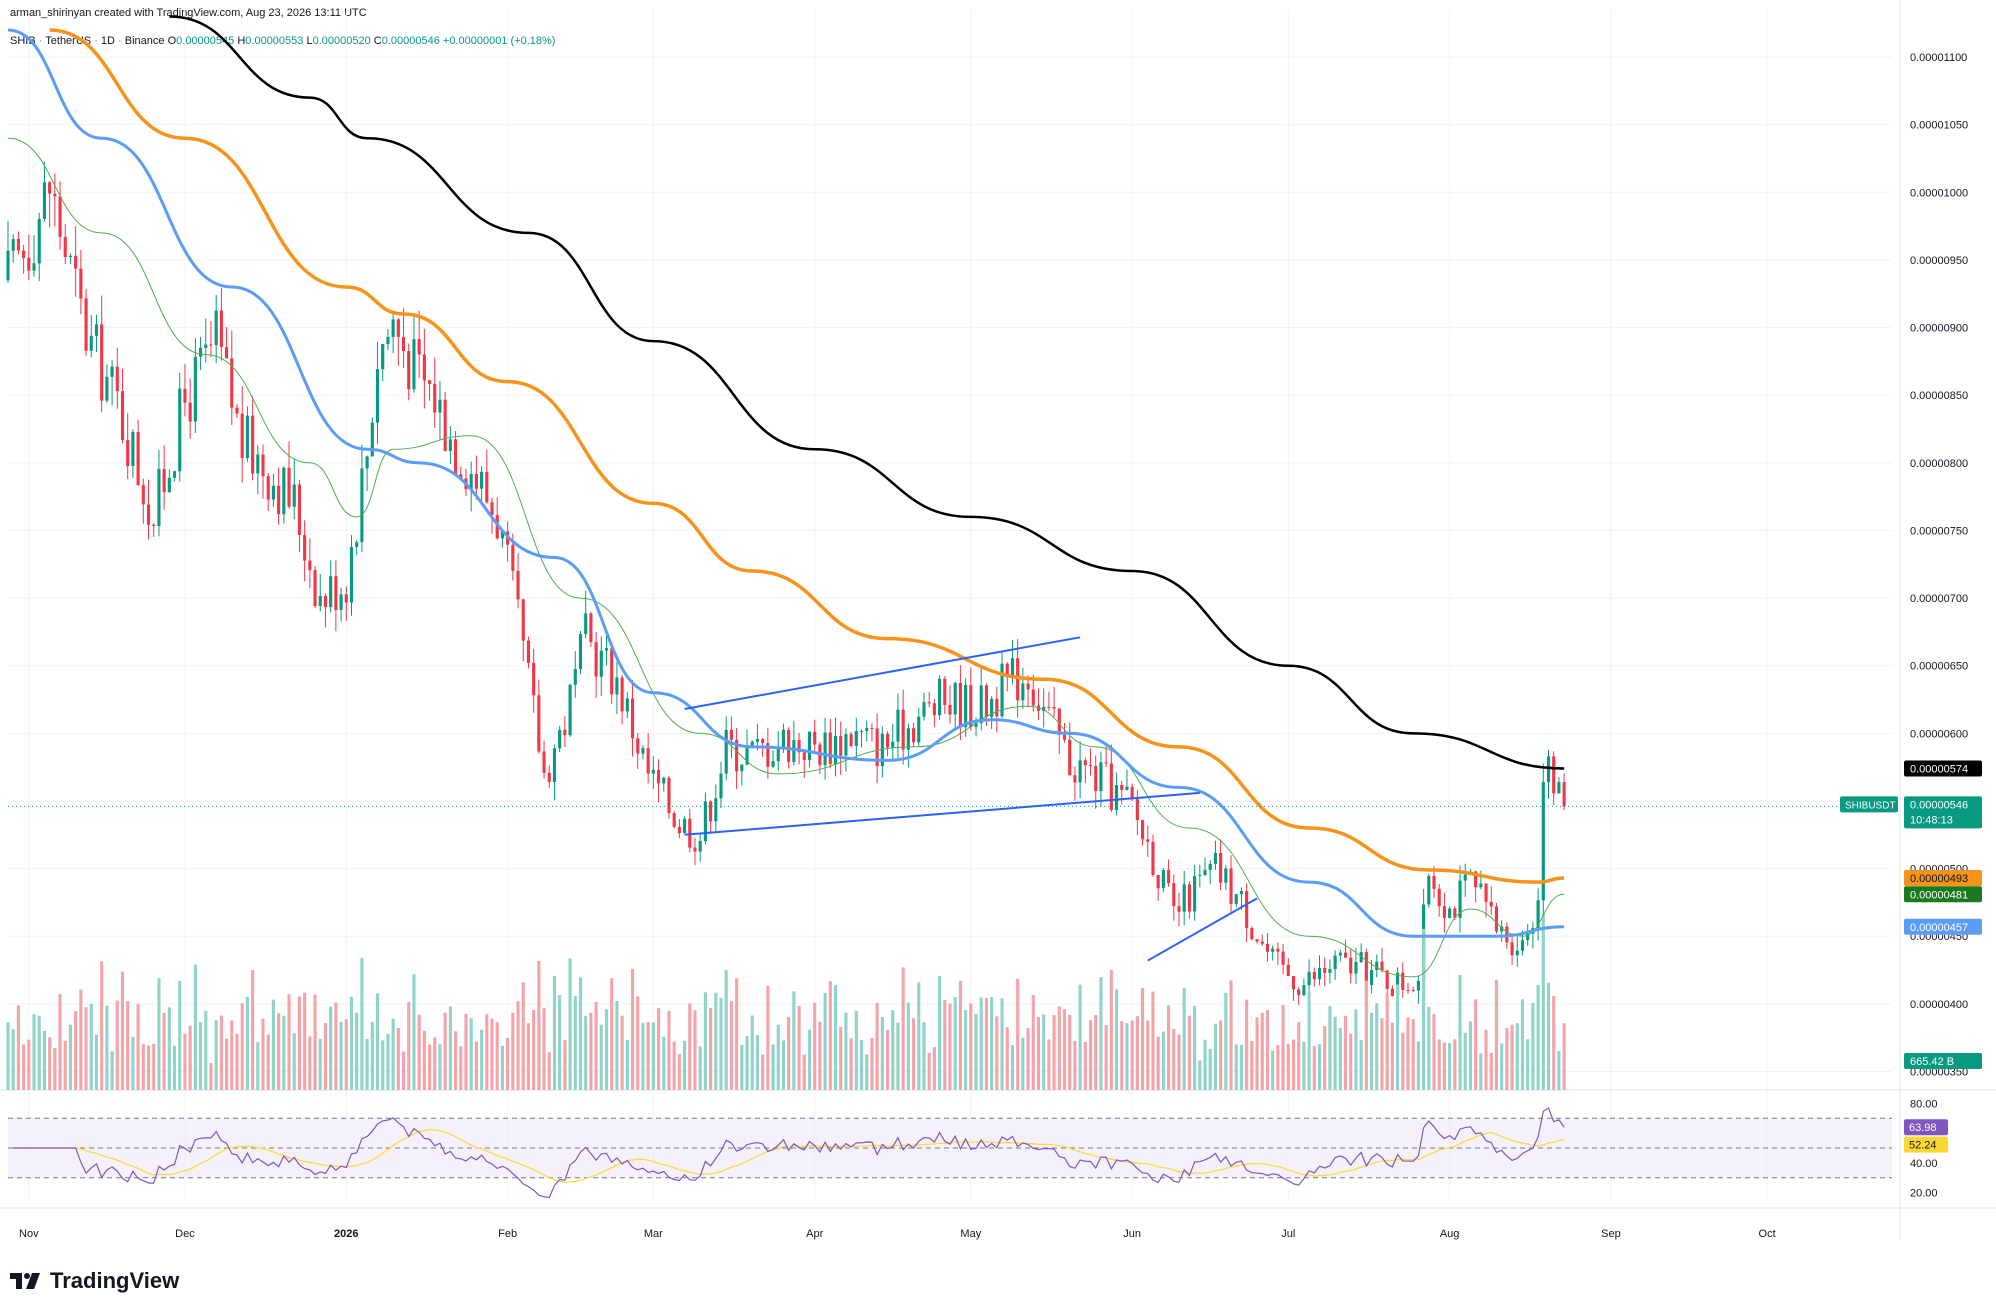  What do you see at coordinates (789, 1155) in the screenshot?
I see `rsi-ma-line` at bounding box center [789, 1155].